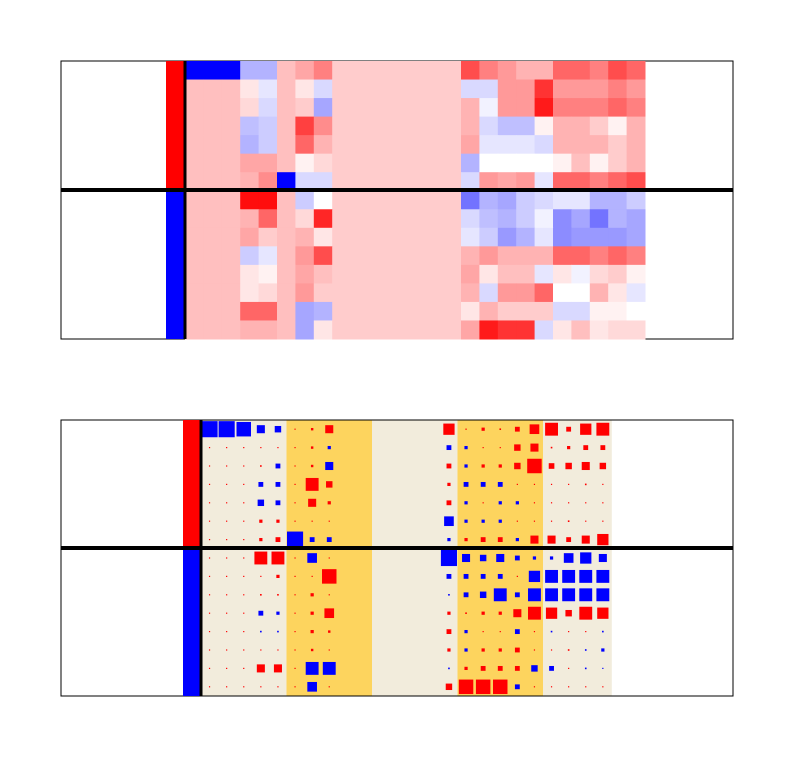 Image resolution: width=792 pixels, height=759 pixels. Describe the element at coordinates (175, 125) in the screenshot. I see `row-group-bar-red` at that location.